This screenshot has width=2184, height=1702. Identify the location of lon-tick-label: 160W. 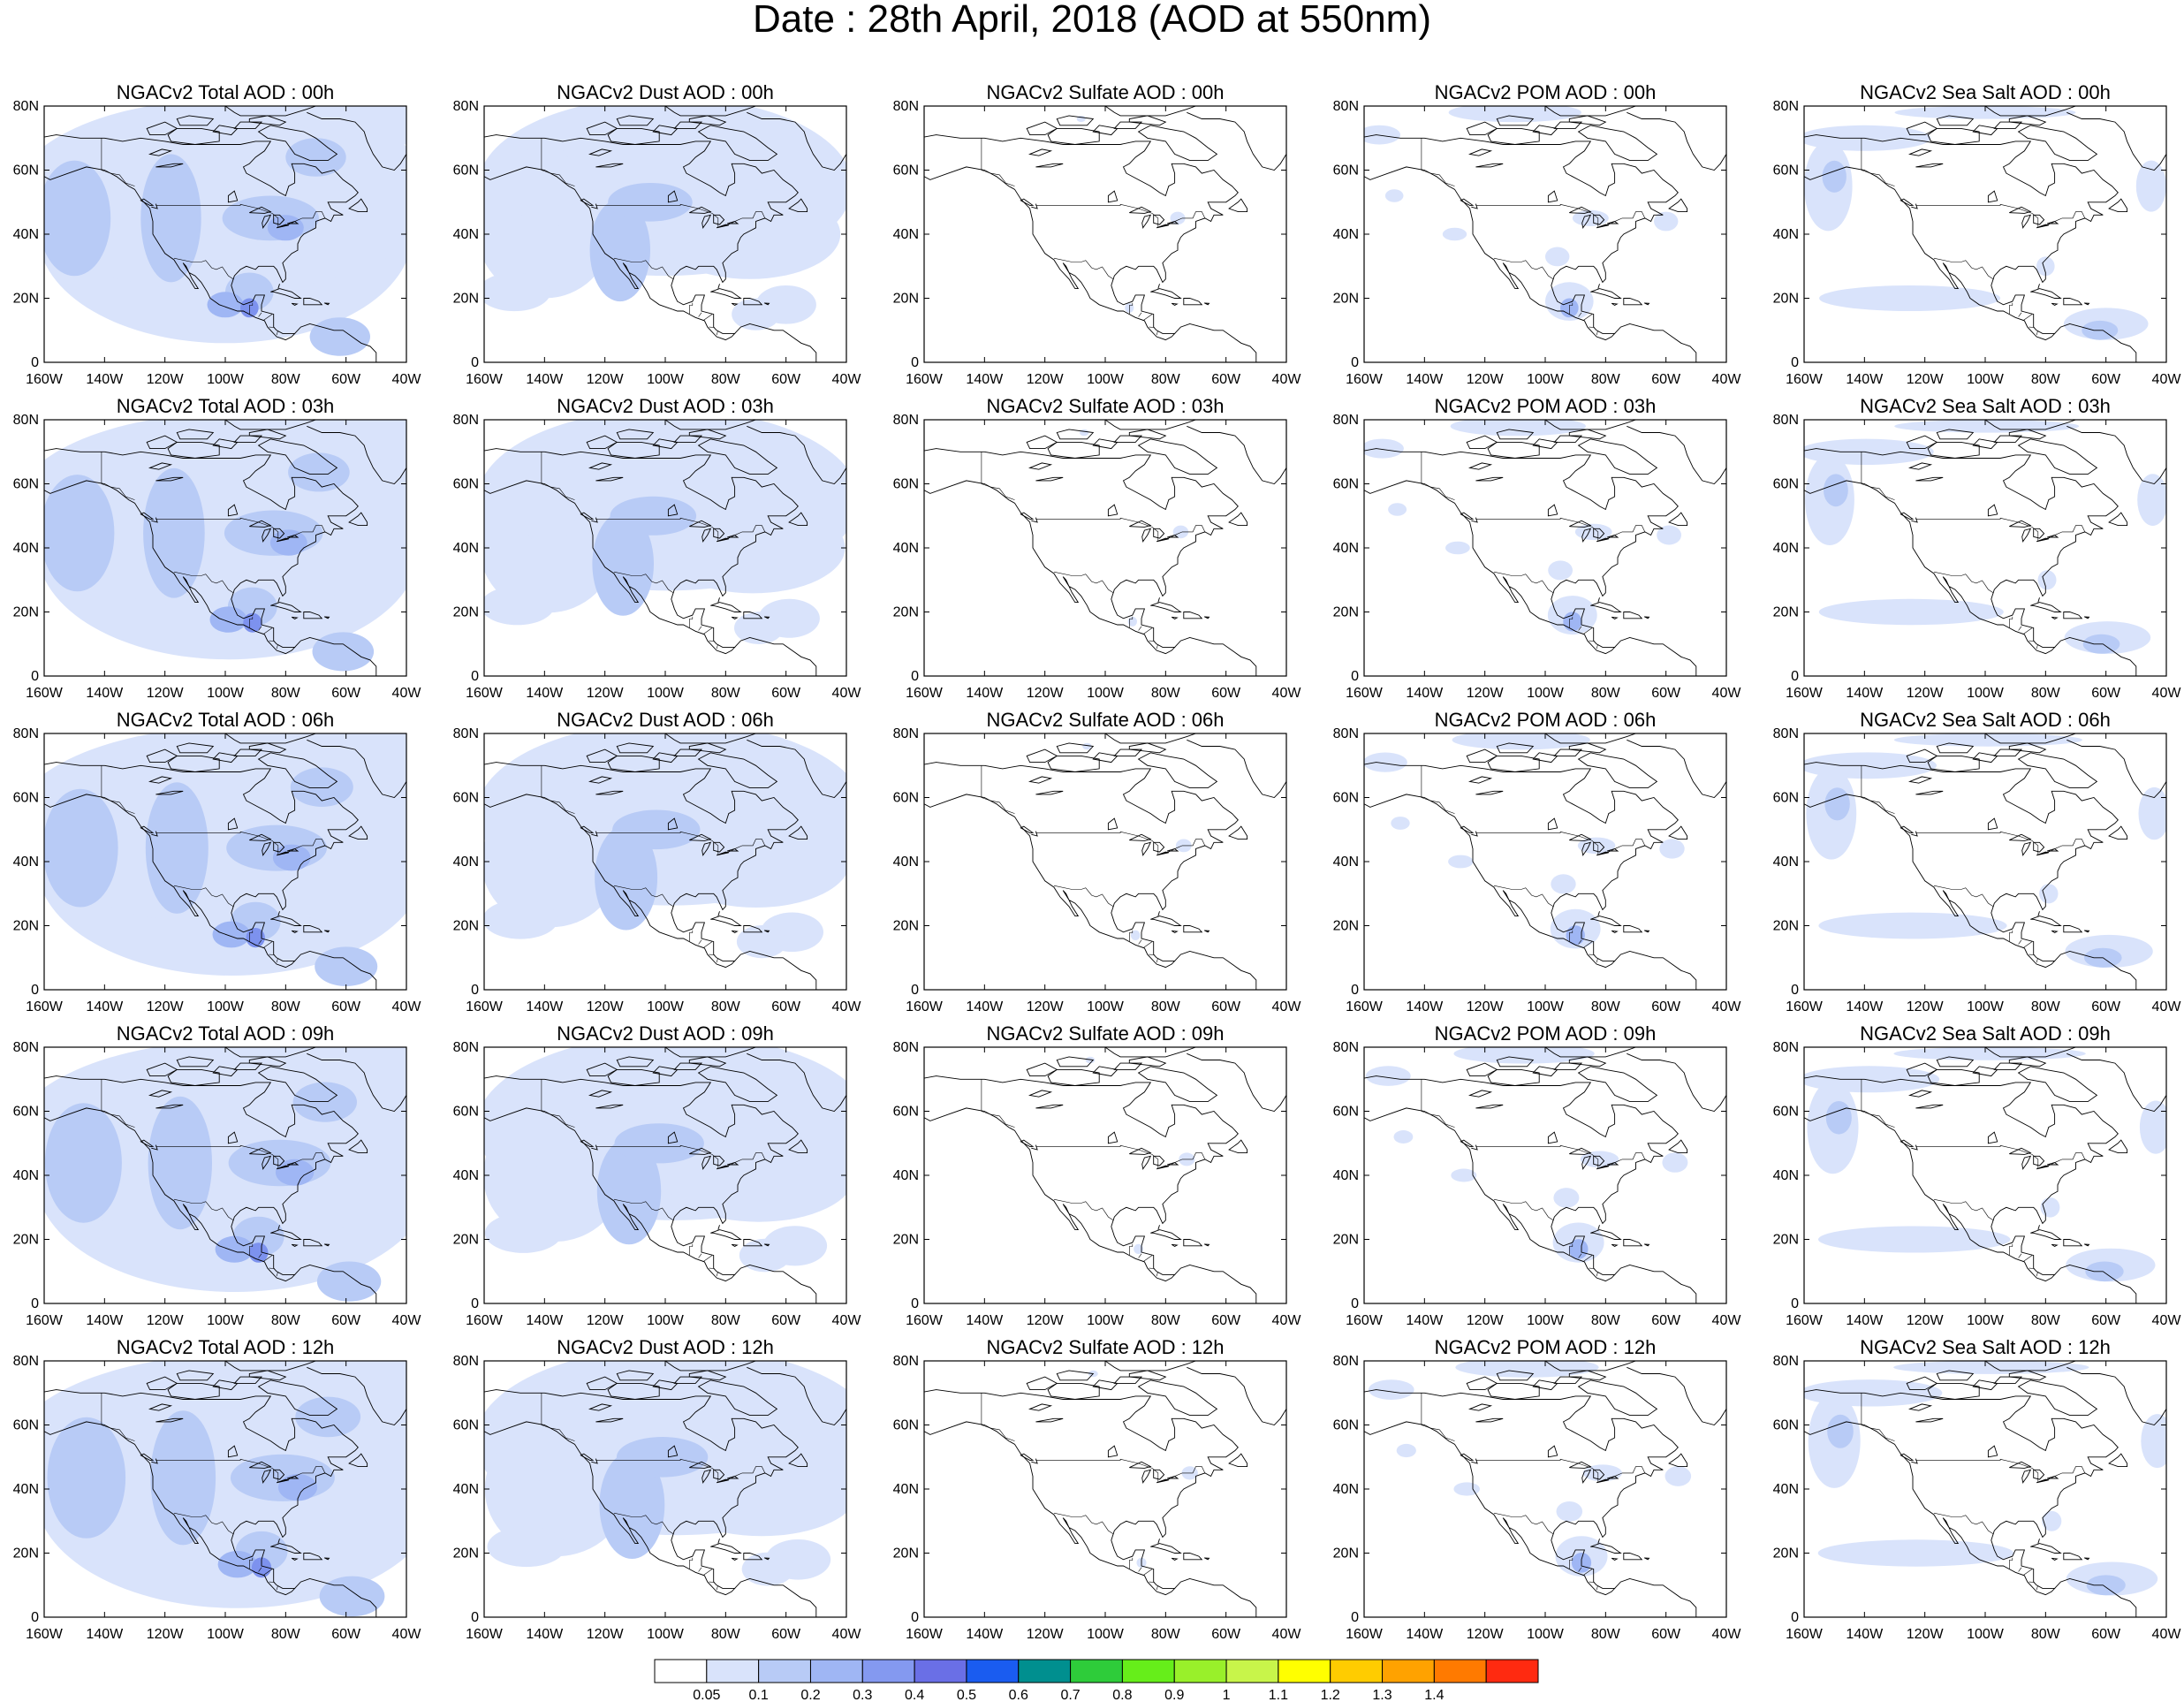
(485, 693).